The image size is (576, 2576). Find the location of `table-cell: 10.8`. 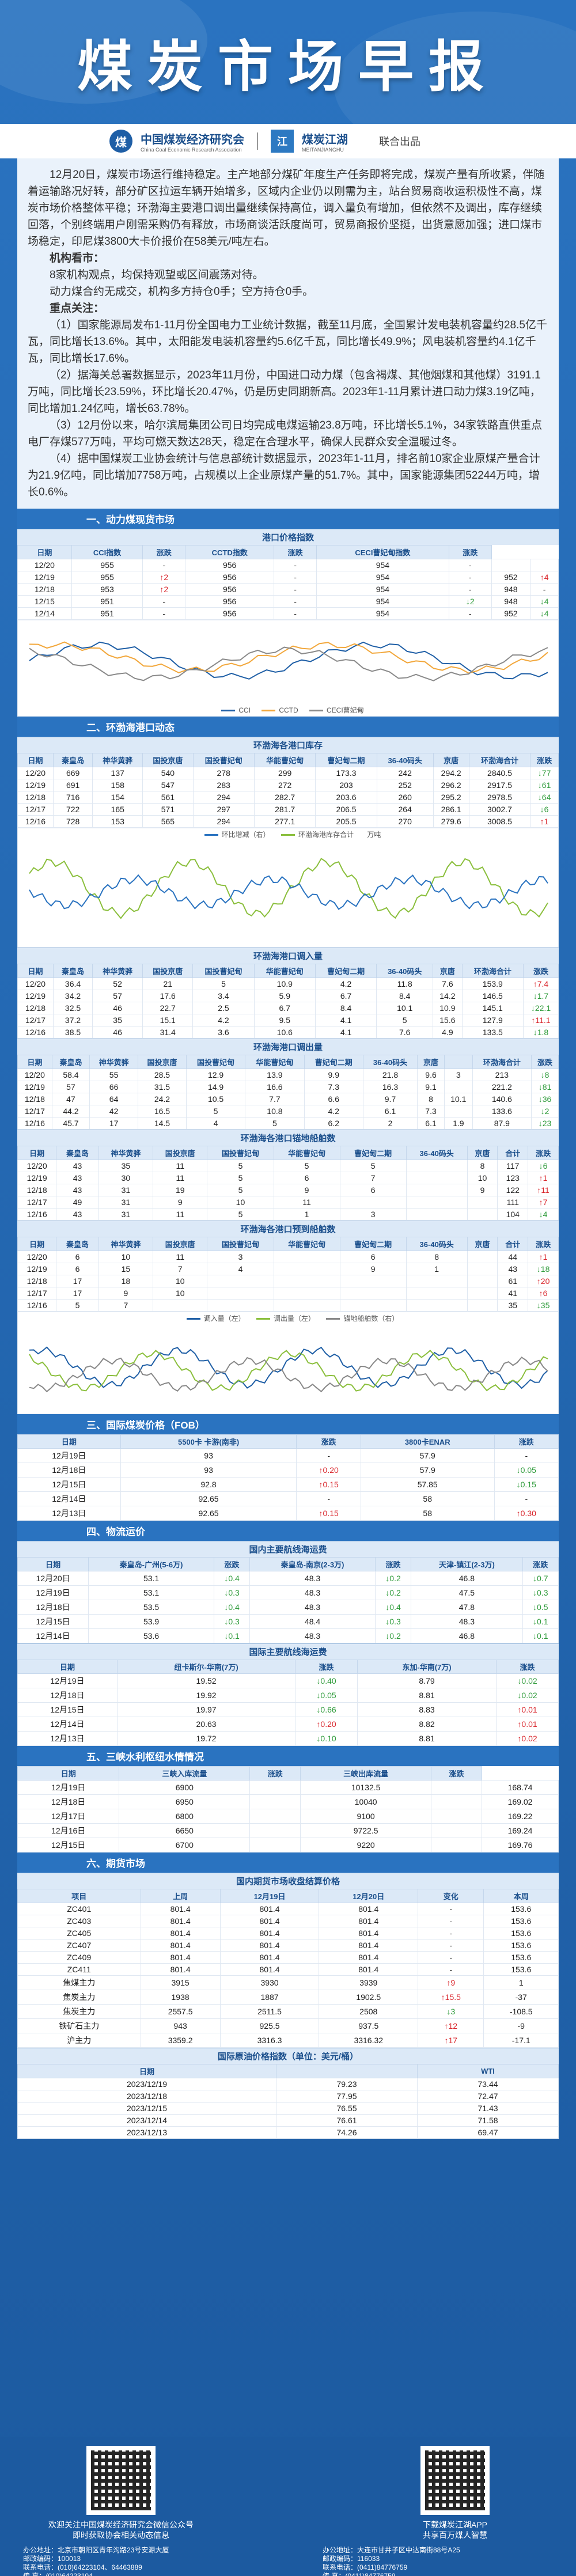

table-cell: 10.8 is located at coordinates (275, 1111).